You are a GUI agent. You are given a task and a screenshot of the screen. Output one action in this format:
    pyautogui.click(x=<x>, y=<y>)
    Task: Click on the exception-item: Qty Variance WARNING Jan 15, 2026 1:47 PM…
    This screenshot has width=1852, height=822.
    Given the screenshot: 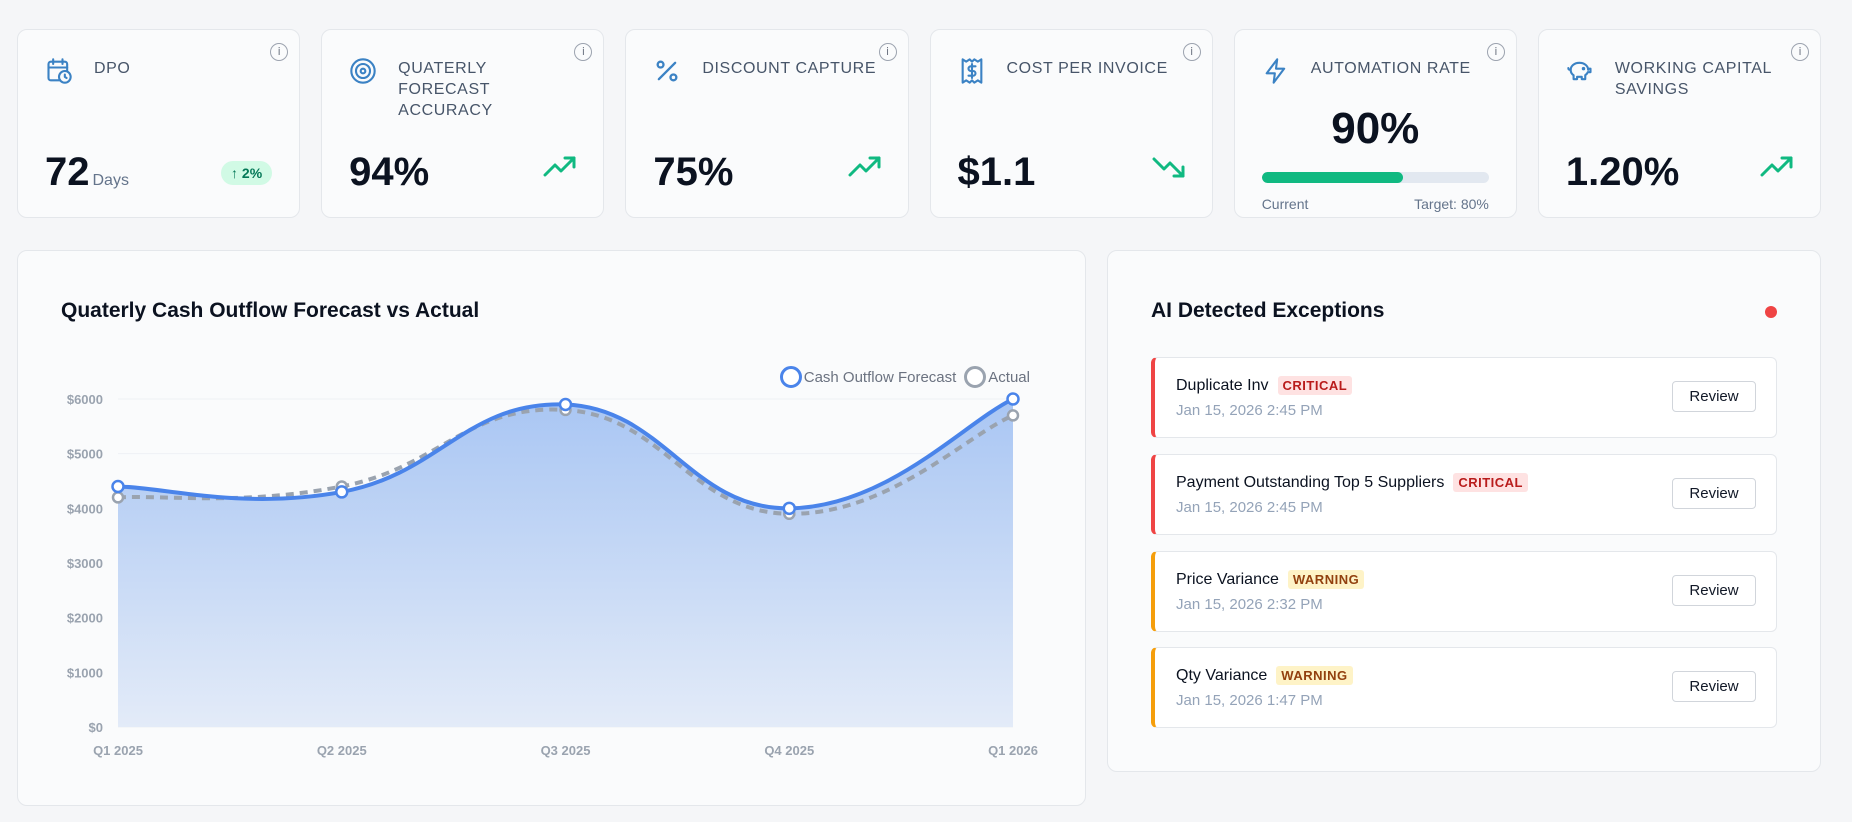 What is the action you would take?
    pyautogui.click(x=1464, y=687)
    